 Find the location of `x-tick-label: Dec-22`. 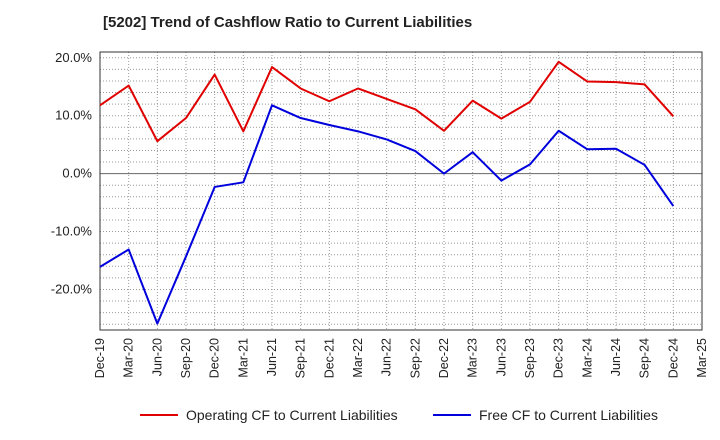

x-tick-label: Dec-22 is located at coordinates (444, 358).